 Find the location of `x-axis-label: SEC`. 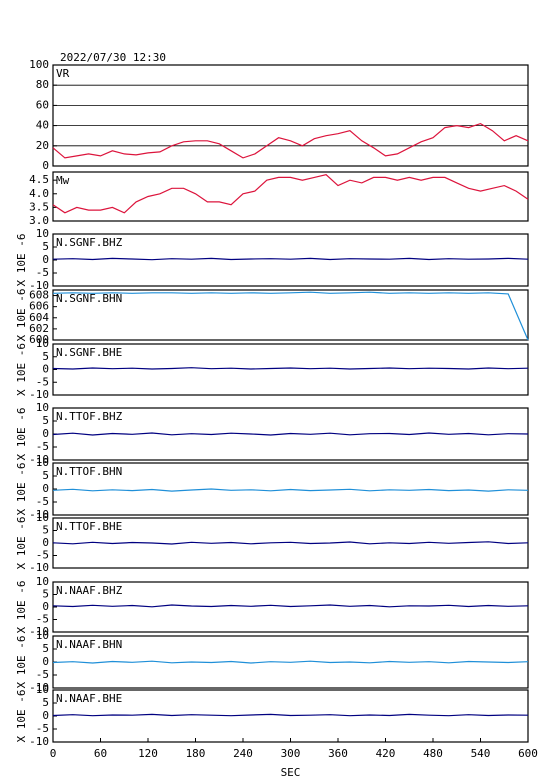

x-axis-label: SEC is located at coordinates (291, 772).